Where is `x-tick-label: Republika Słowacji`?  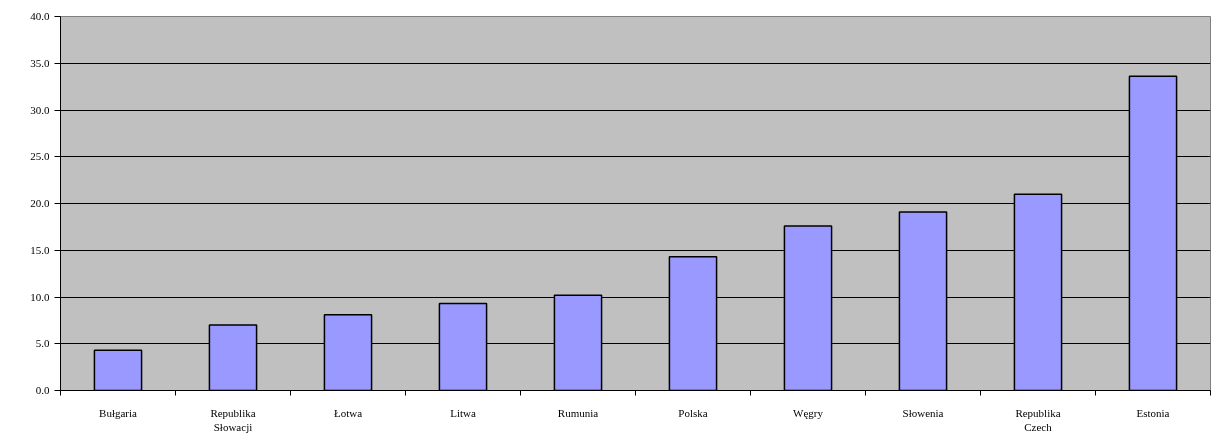 x-tick-label: Republika Słowacji is located at coordinates (233, 419).